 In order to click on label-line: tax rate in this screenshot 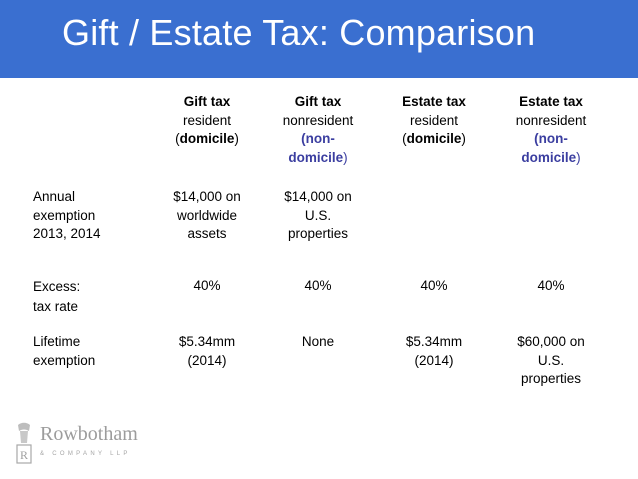, I will do `click(56, 306)`.